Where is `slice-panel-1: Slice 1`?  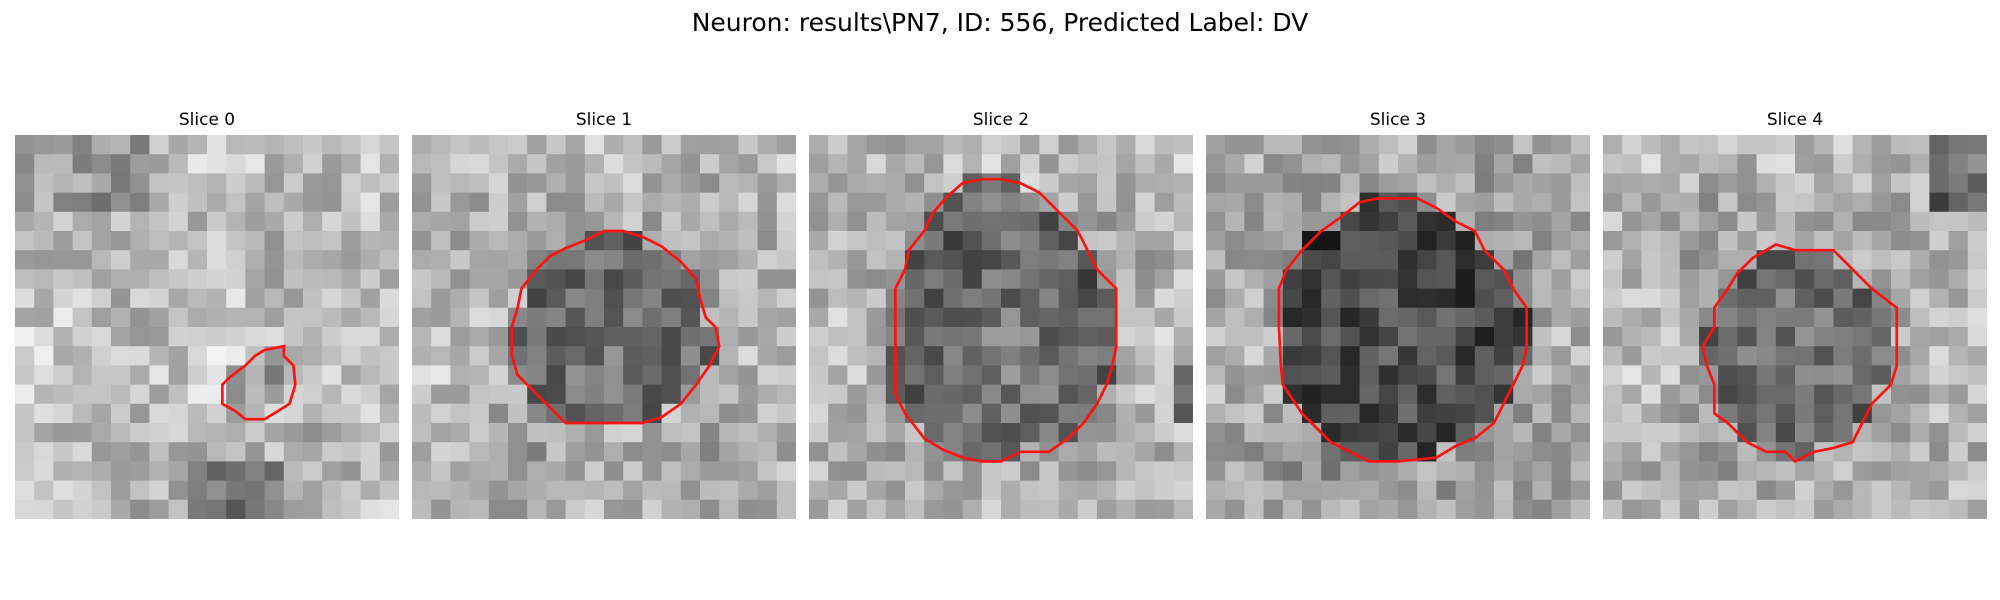
slice-panel-1: Slice 1 is located at coordinates (604, 314).